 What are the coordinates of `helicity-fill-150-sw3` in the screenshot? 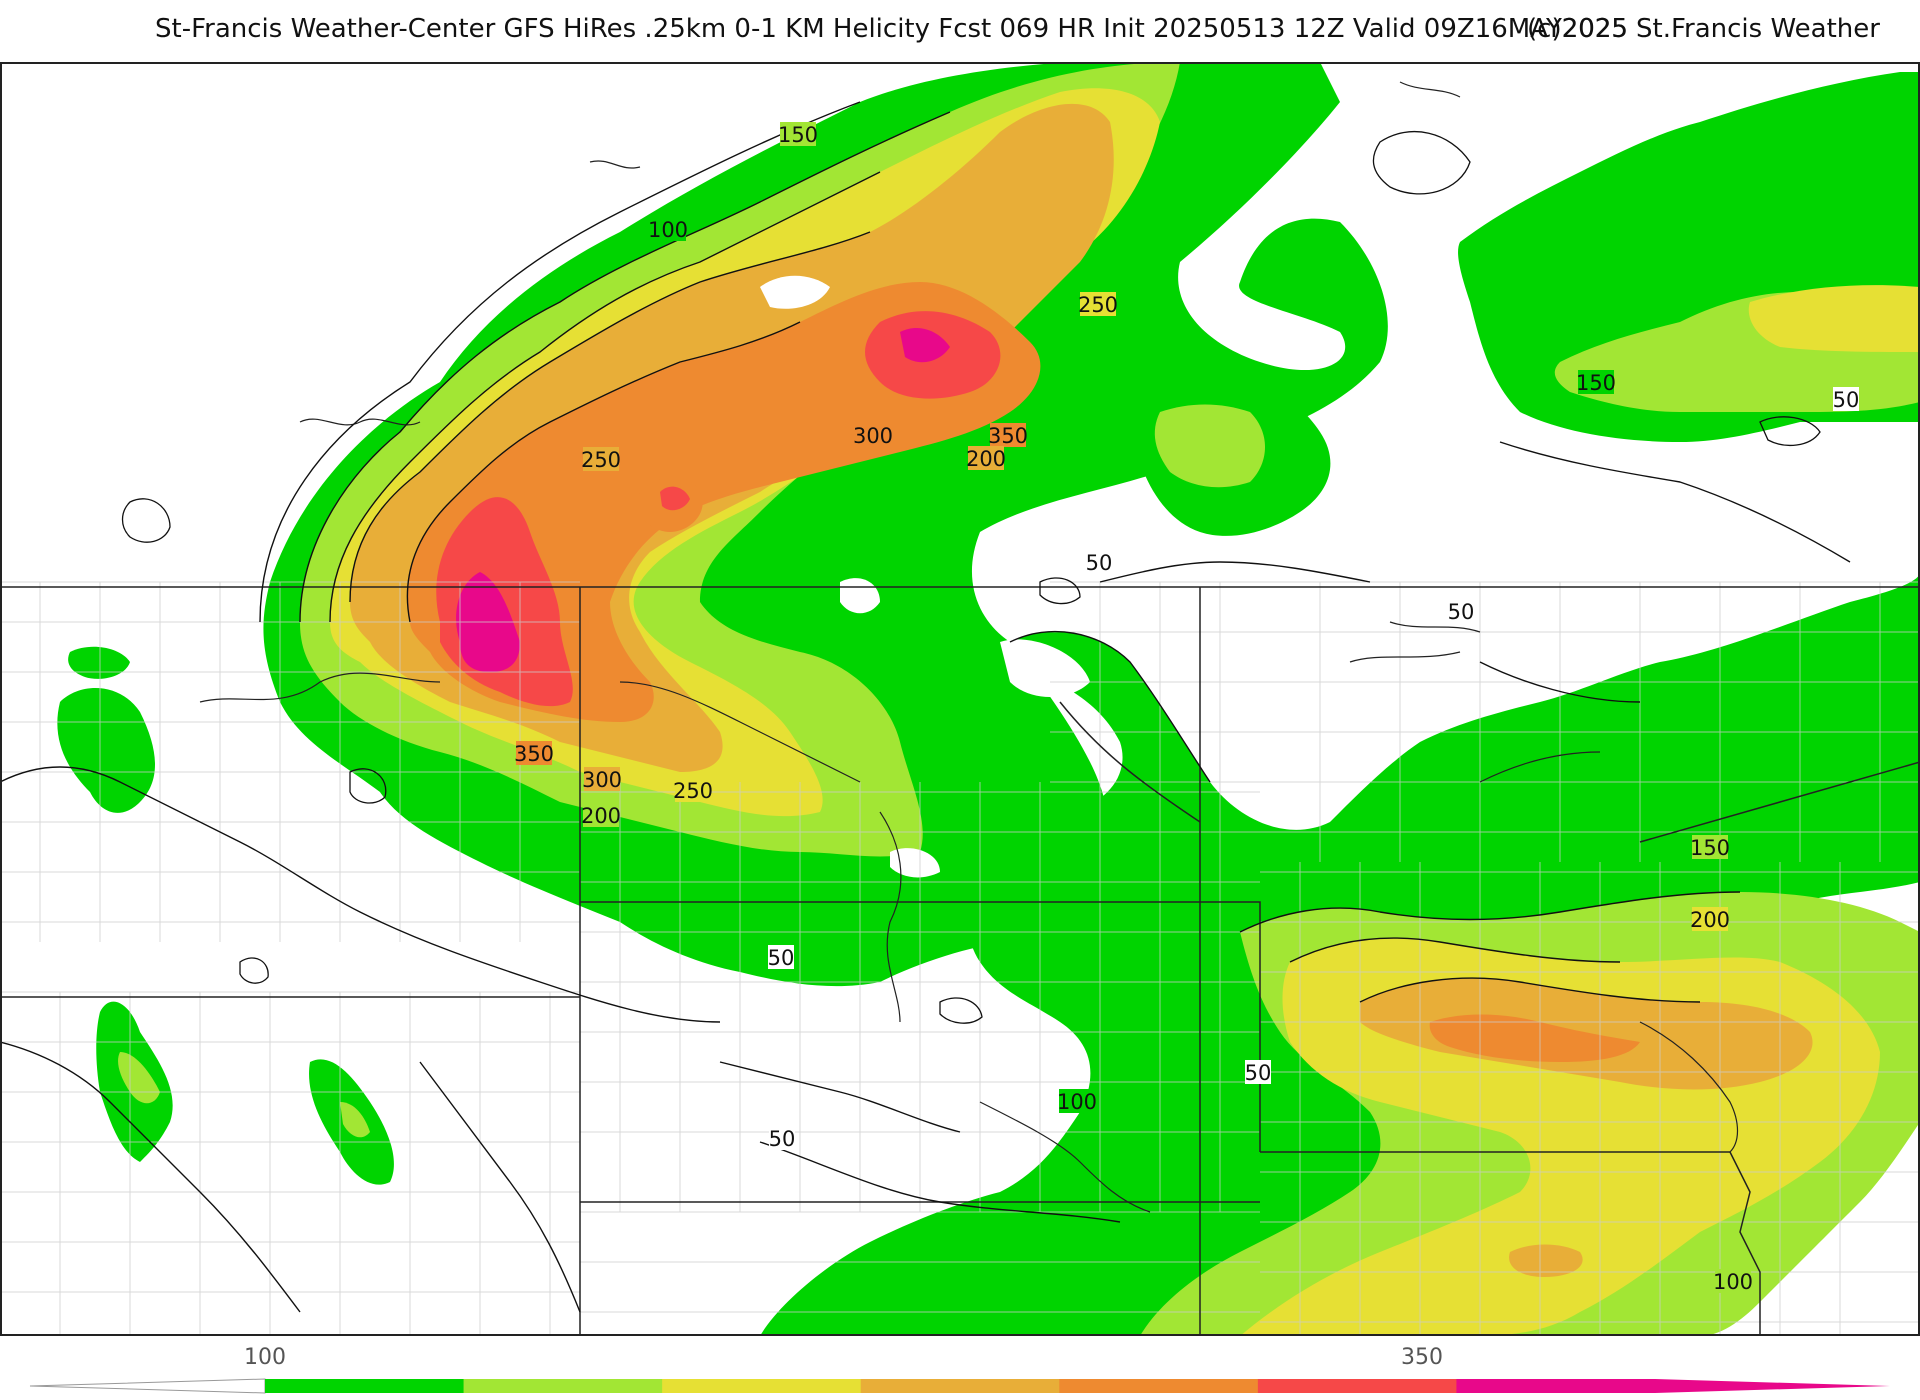 It's located at (139, 1078).